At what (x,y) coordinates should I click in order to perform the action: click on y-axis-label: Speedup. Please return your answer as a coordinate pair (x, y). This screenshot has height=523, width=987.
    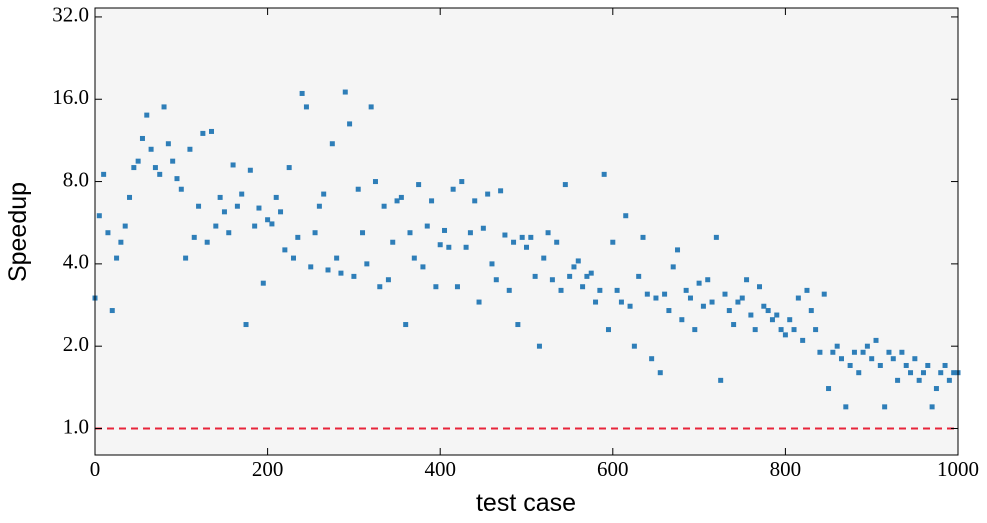
    Looking at the image, I should click on (18, 232).